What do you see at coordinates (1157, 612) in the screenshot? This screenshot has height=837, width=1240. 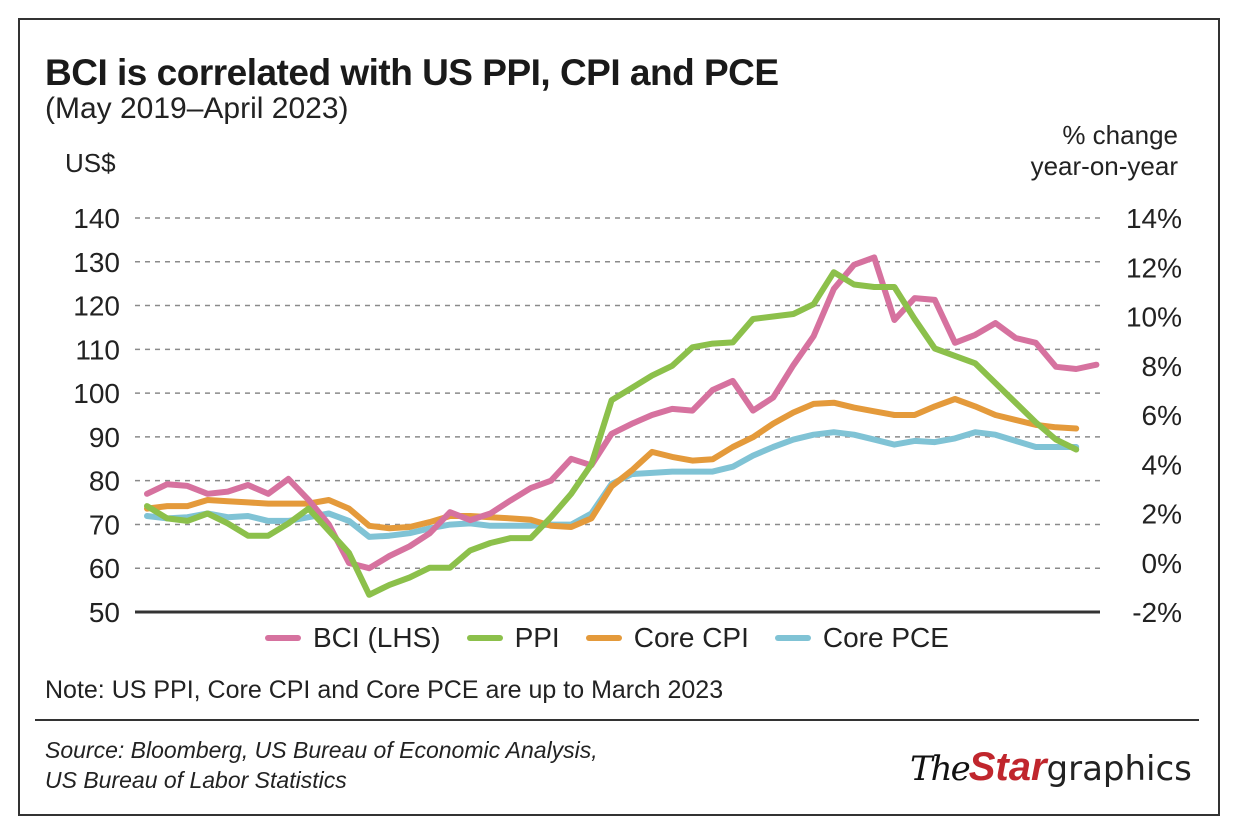 I see `right-tick-label: -2%` at bounding box center [1157, 612].